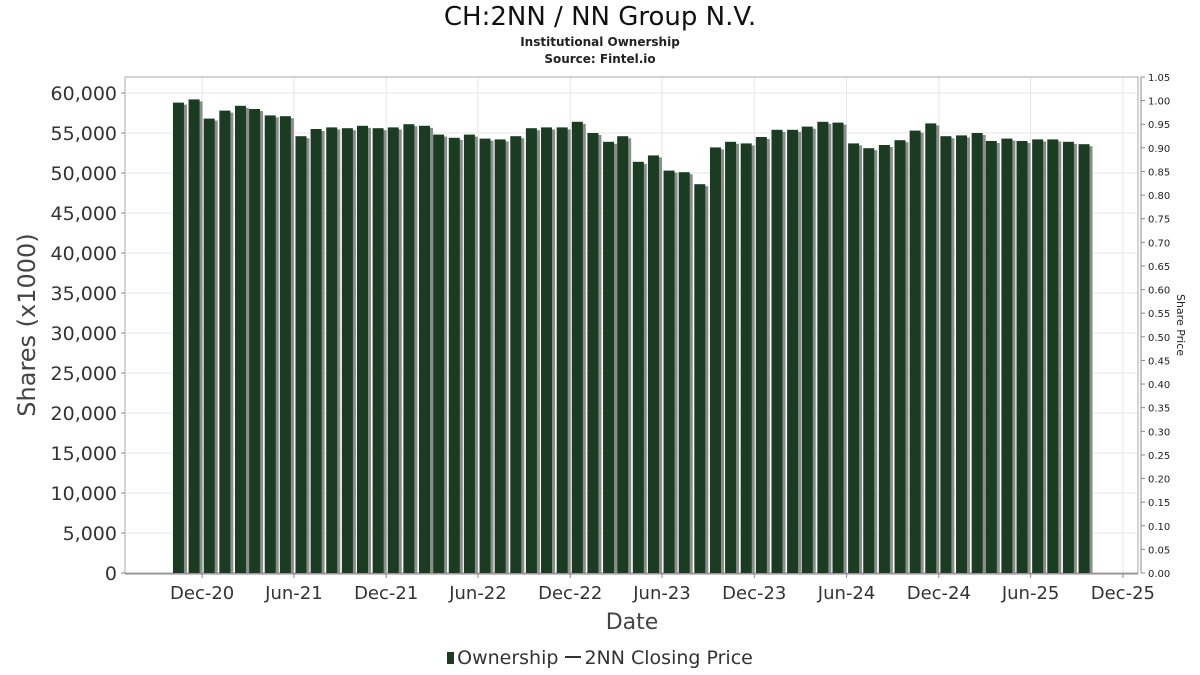 The image size is (1200, 675). Describe the element at coordinates (1159, 480) in the screenshot. I see `y2-tick-label: 0.20` at that location.